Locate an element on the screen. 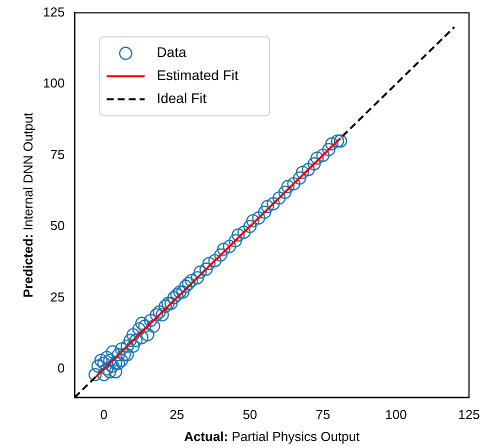 This screenshot has width=485, height=448. y-axis-title: Predicted: Internal DNN Output is located at coordinates (28, 205).